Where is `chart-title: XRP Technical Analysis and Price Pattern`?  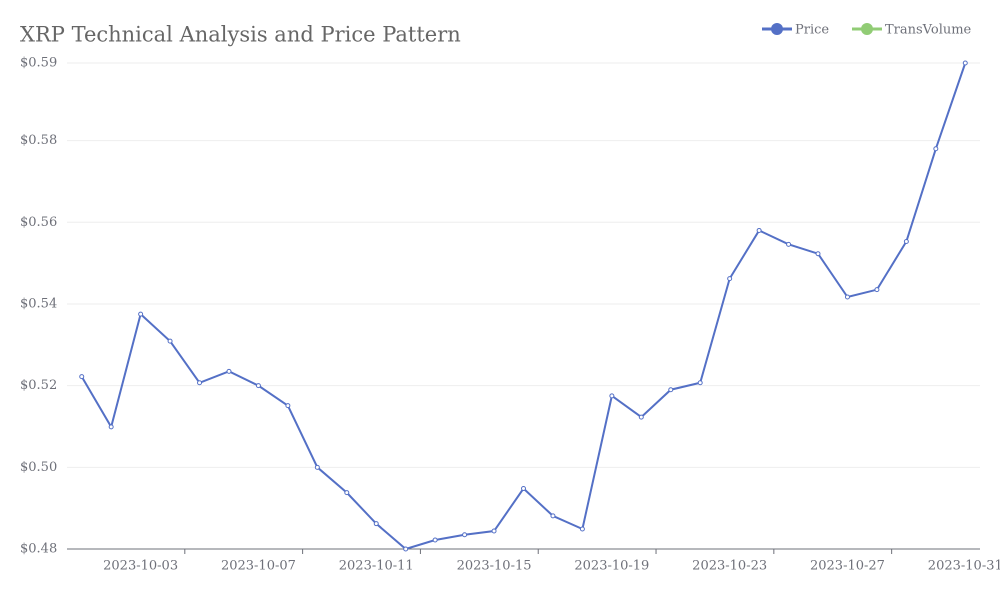
chart-title: XRP Technical Analysis and Price Pattern is located at coordinates (240, 35).